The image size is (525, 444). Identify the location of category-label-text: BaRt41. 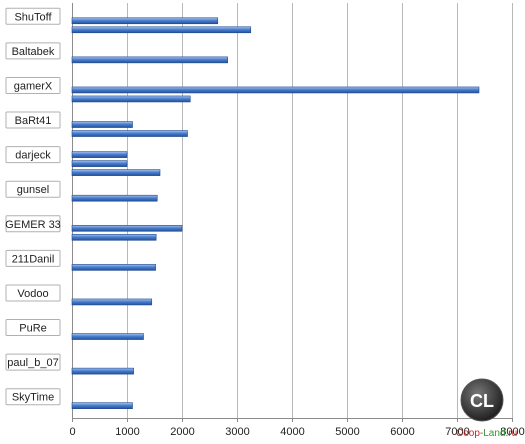
(33, 121).